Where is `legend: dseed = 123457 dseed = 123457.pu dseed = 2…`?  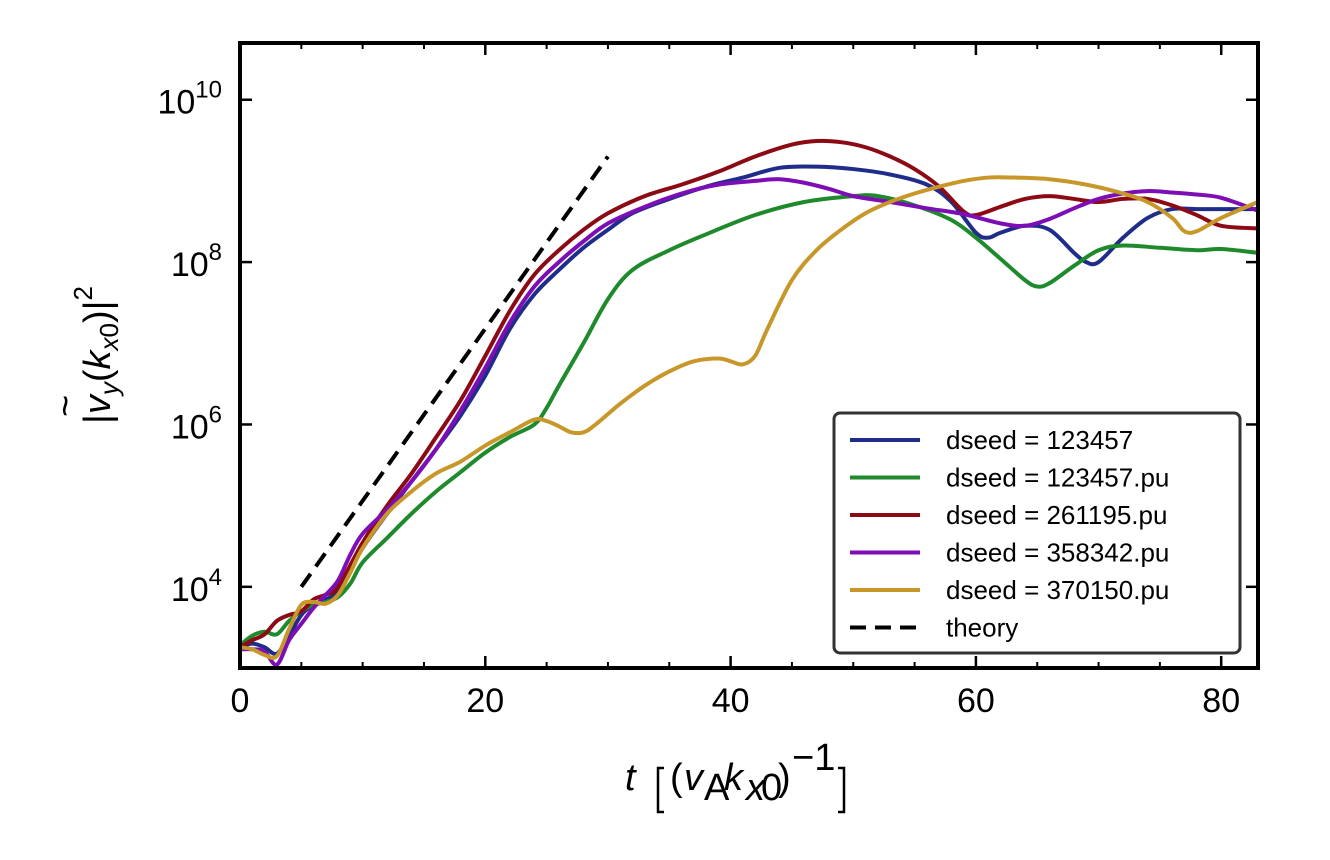 legend: dseed = 123457 dseed = 123457.pu dseed = 2… is located at coordinates (1037, 533).